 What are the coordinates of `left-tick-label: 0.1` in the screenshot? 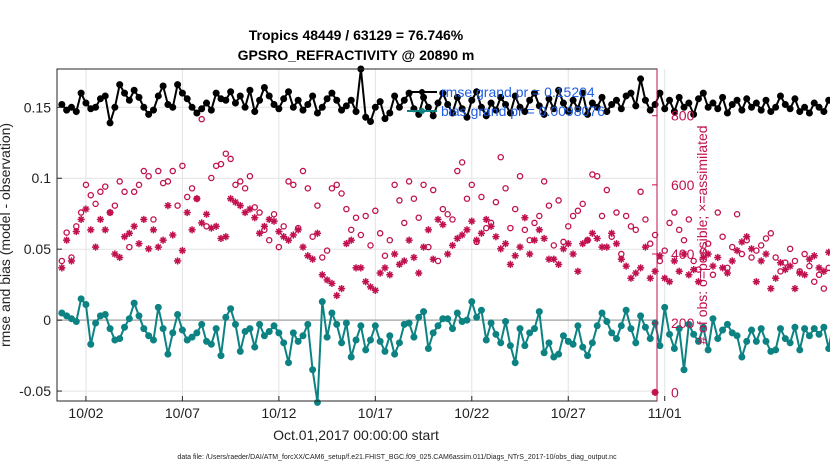 It's located at (42, 178).